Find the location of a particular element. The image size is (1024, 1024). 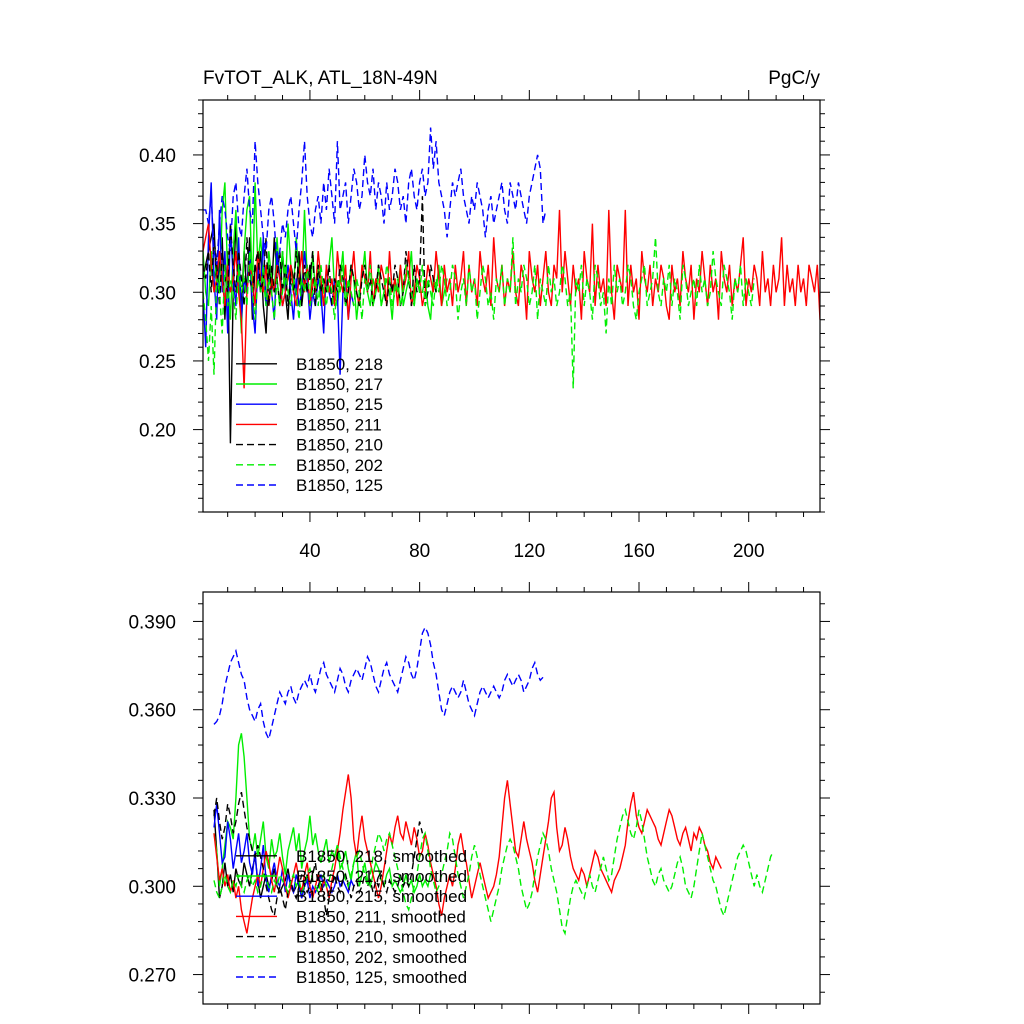

legend-entry-label: B1850, 125, smoothed is located at coordinates (381, 977).